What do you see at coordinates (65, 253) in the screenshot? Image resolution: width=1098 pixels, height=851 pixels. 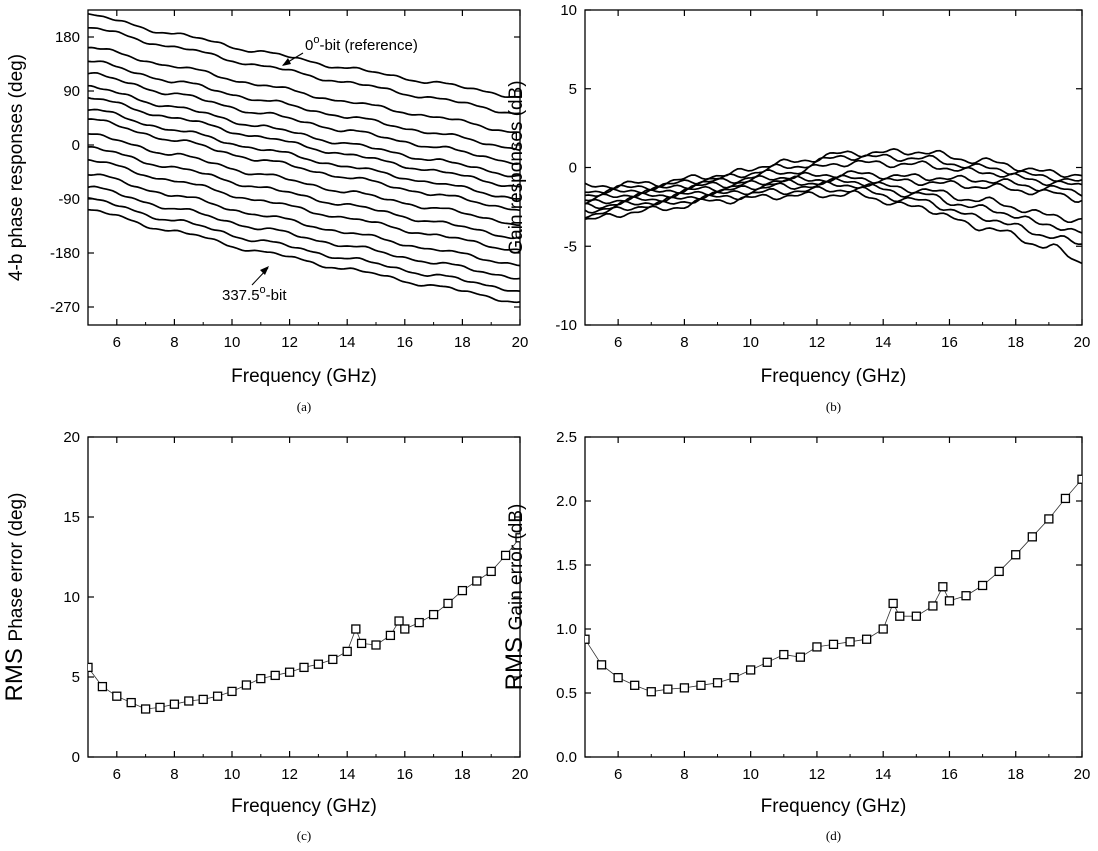 I see `y-tick-label: -180` at bounding box center [65, 253].